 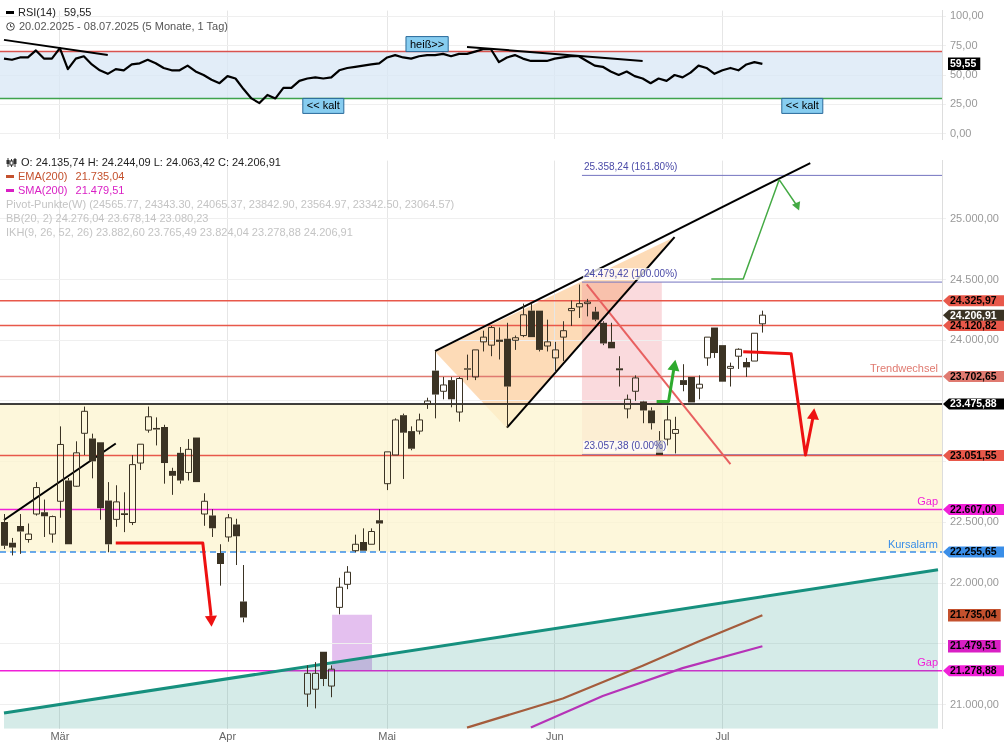 What do you see at coordinates (964, 74) in the screenshot?
I see `y-tick-label: 50,00` at bounding box center [964, 74].